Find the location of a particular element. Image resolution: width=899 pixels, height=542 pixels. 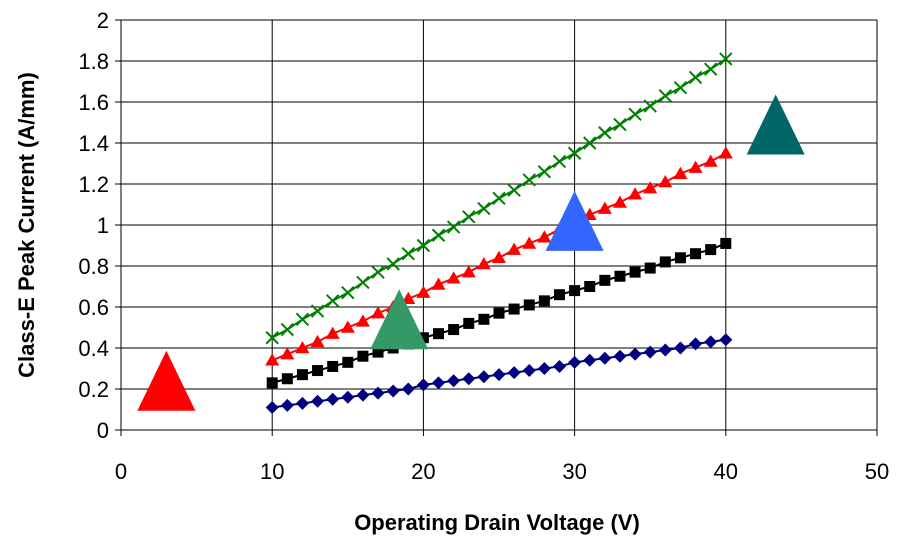

y-tick-labels: 0 0.2 0.4 0.6 0.8 1 1.2 1.4 1.6 1.8 2 is located at coordinates (93, 225).